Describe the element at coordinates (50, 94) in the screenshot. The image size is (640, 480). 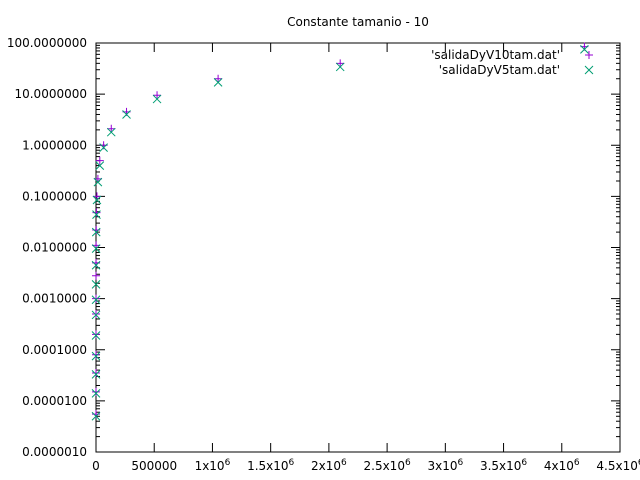
I see `y-tick-label: 10.0000000` at that location.